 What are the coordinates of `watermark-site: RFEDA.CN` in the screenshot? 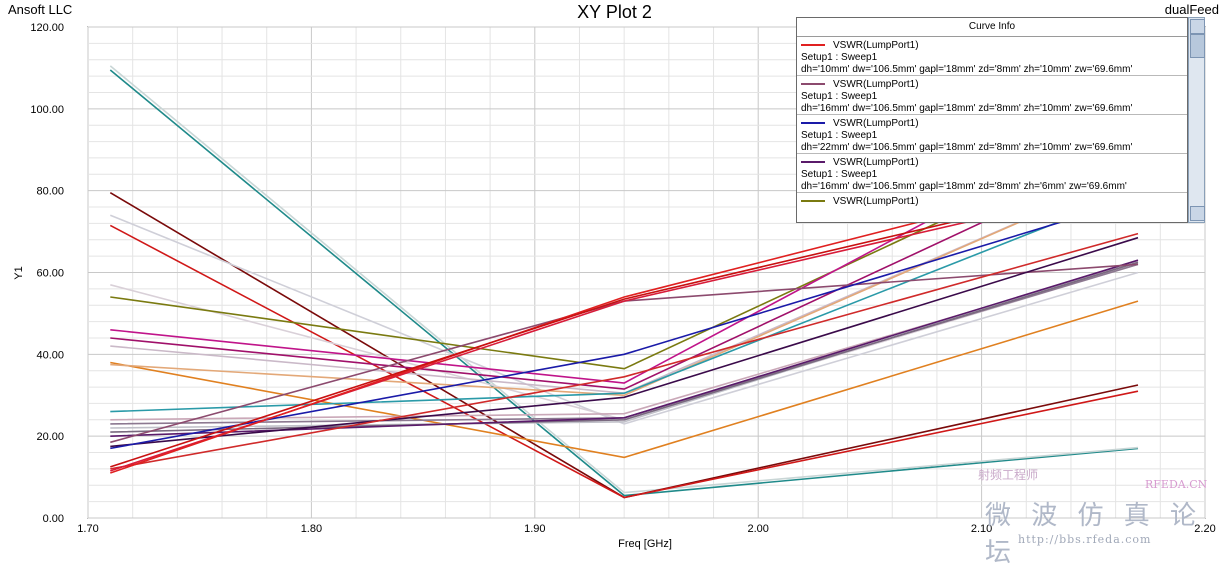 It's located at (1176, 484).